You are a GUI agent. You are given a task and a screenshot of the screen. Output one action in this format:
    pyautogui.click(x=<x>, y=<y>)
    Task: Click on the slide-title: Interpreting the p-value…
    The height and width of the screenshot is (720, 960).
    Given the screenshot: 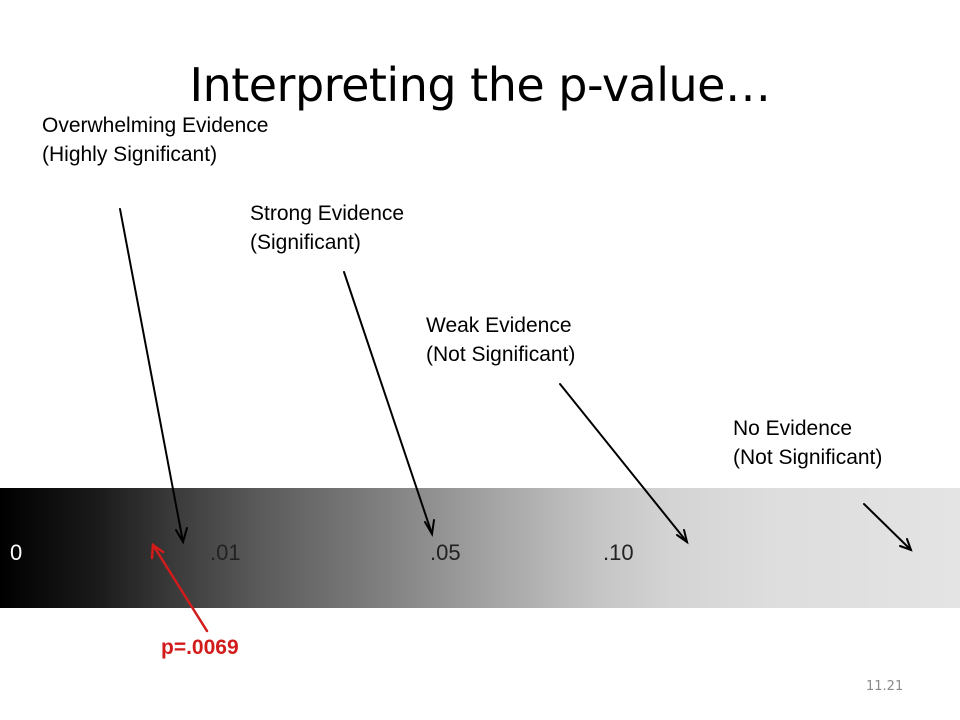 What is the action you would take?
    pyautogui.click(x=480, y=85)
    